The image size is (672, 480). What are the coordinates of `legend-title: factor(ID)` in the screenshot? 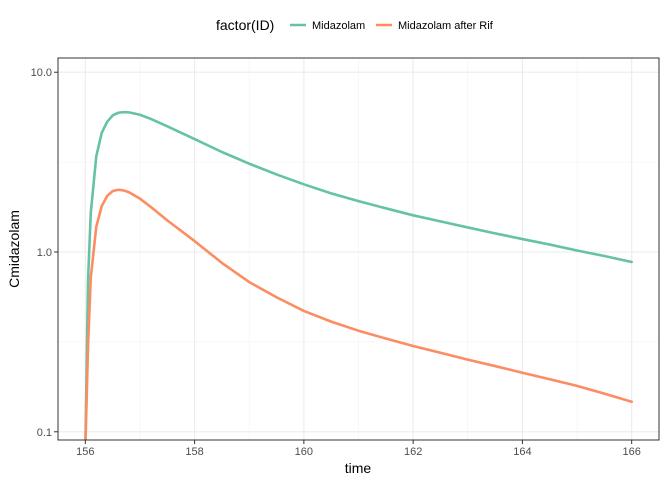 It's located at (245, 25).